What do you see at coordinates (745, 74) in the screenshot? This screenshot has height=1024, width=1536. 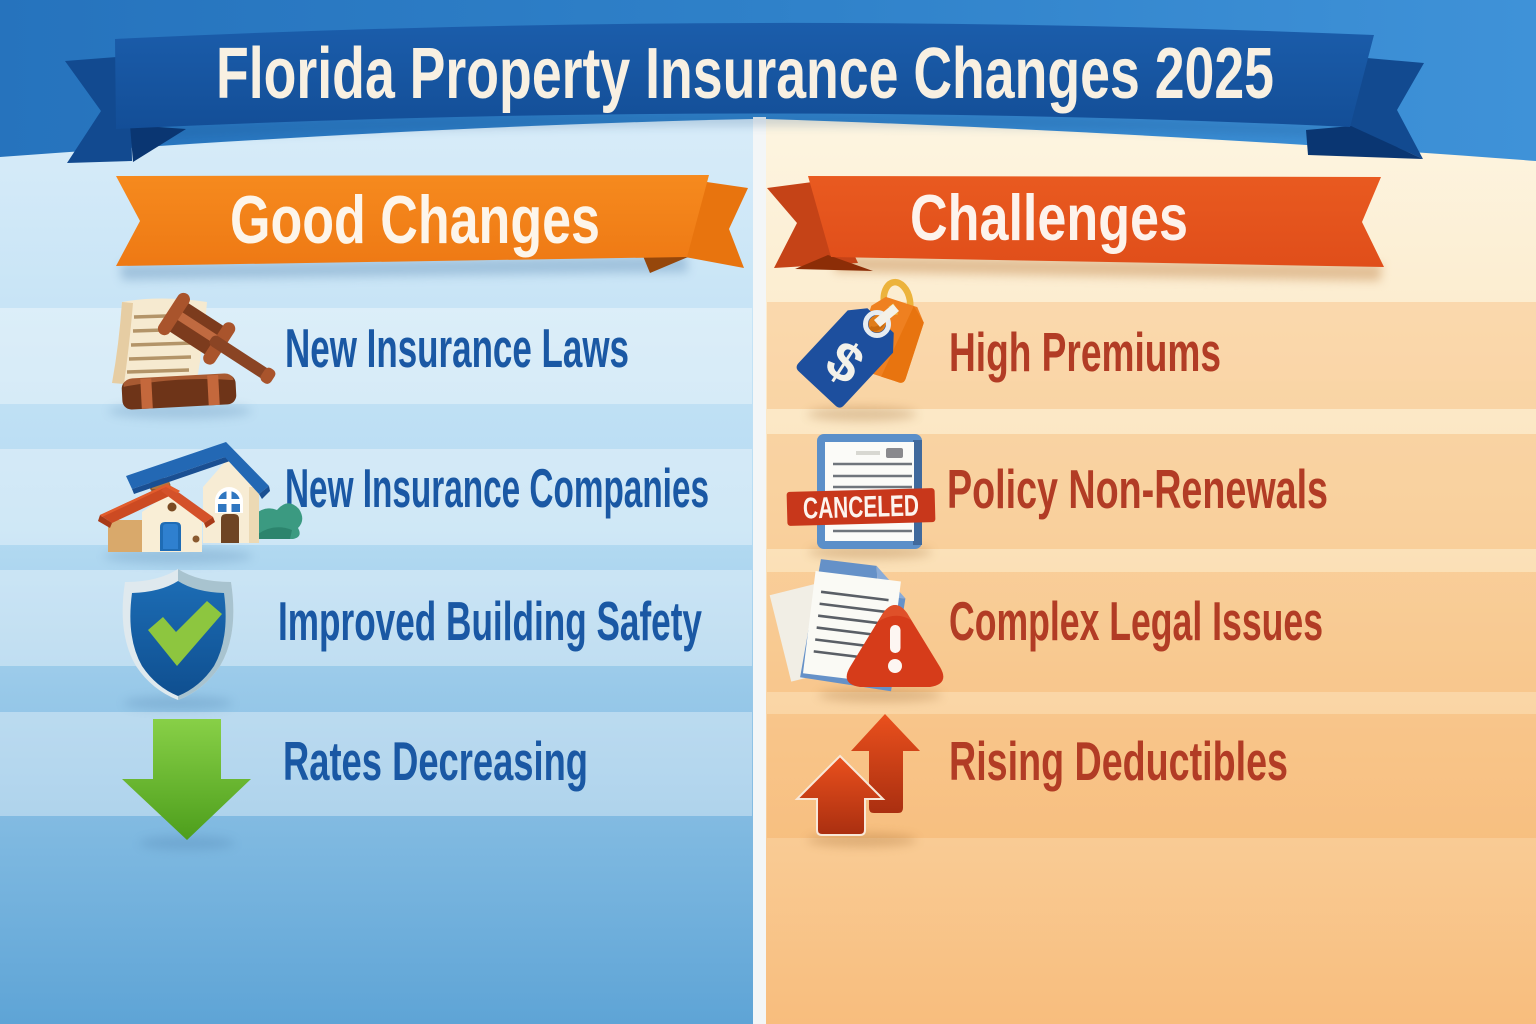 I see `svg-text:Florida Property Insurance Cha: Florida Property Insurance Changes 2025` at bounding box center [745, 74].